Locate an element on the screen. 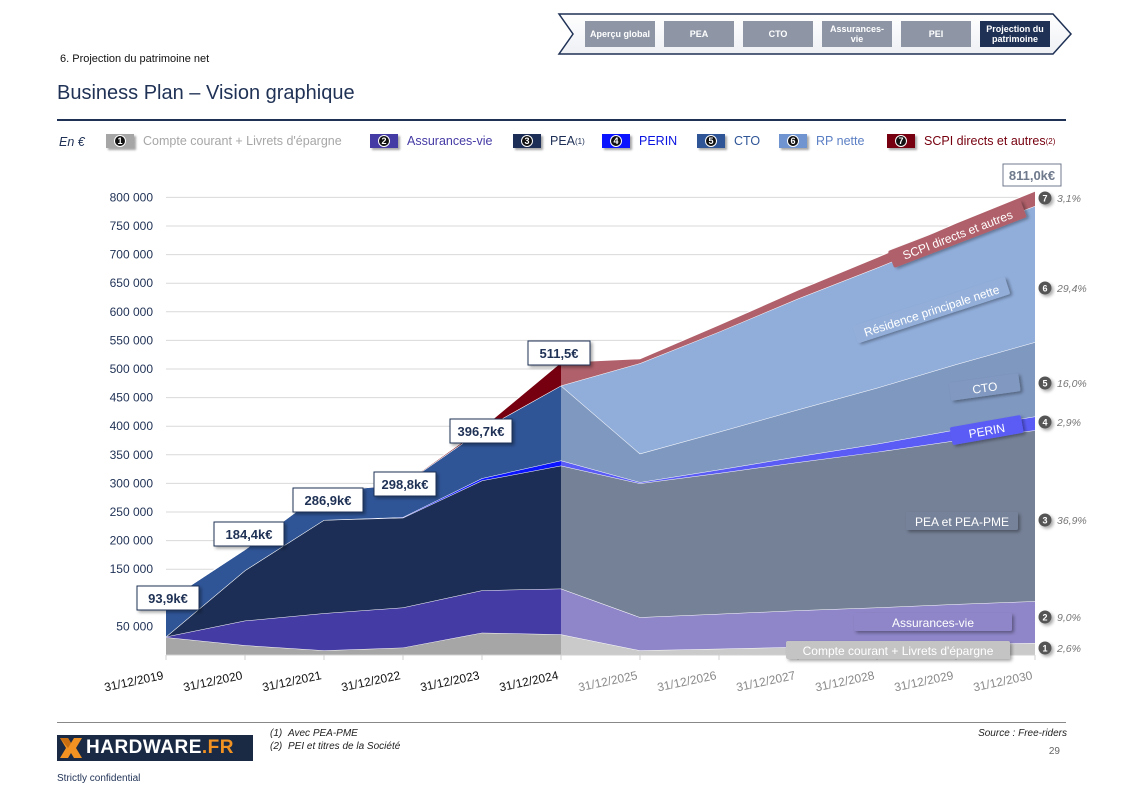 The width and height of the screenshot is (1123, 794). y-tick-label: 500 000 is located at coordinates (132, 369).